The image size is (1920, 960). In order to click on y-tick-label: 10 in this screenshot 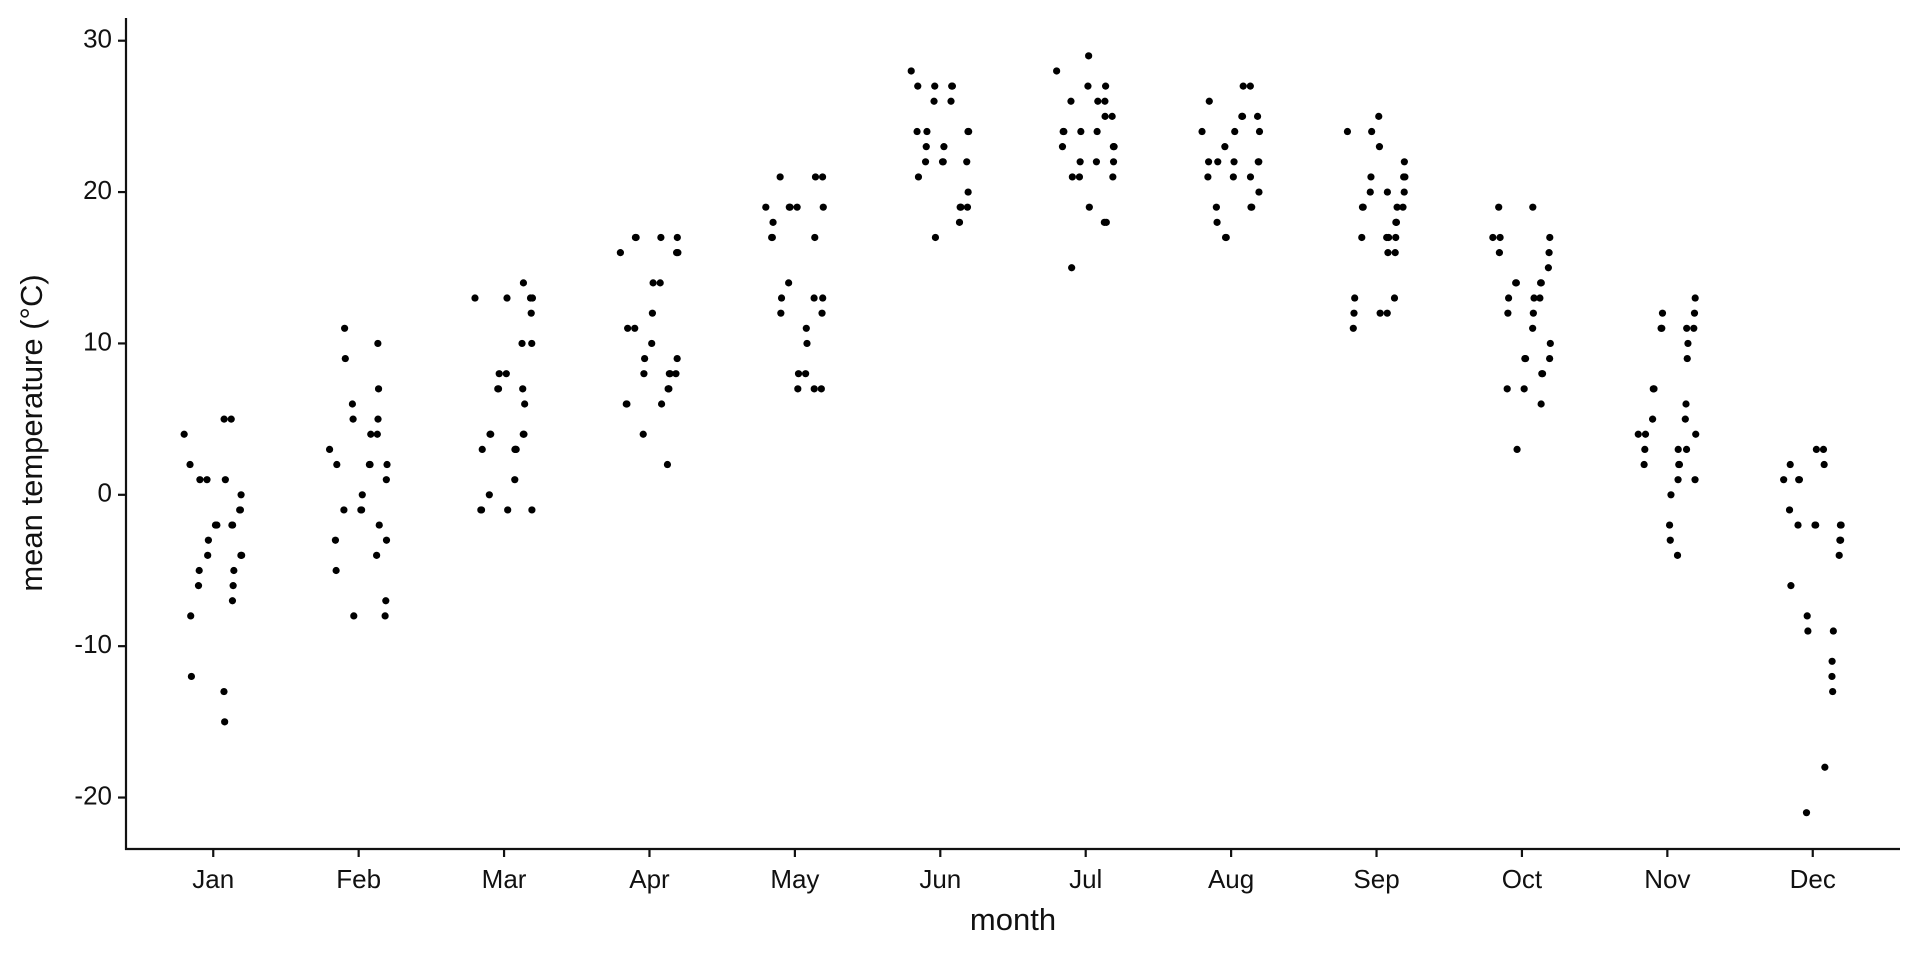, I will do `click(97, 341)`.